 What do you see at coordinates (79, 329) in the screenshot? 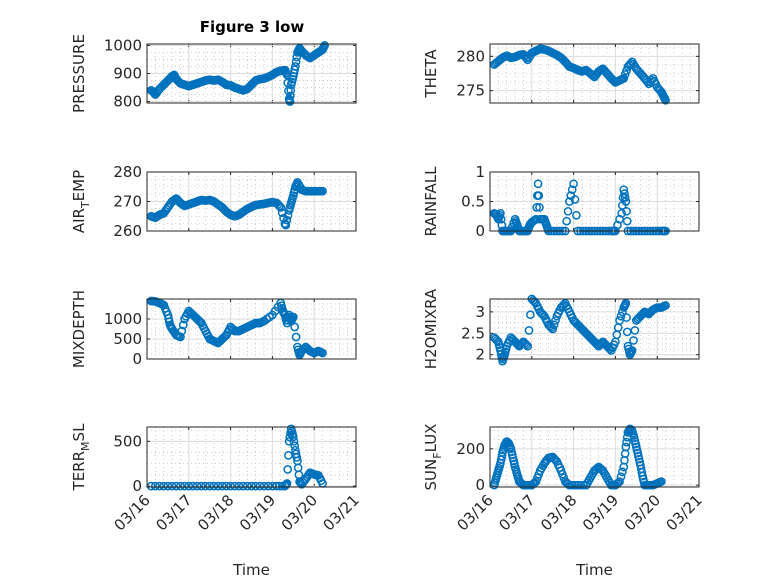
I see `y-axis-label: MIXDEPTH` at bounding box center [79, 329].